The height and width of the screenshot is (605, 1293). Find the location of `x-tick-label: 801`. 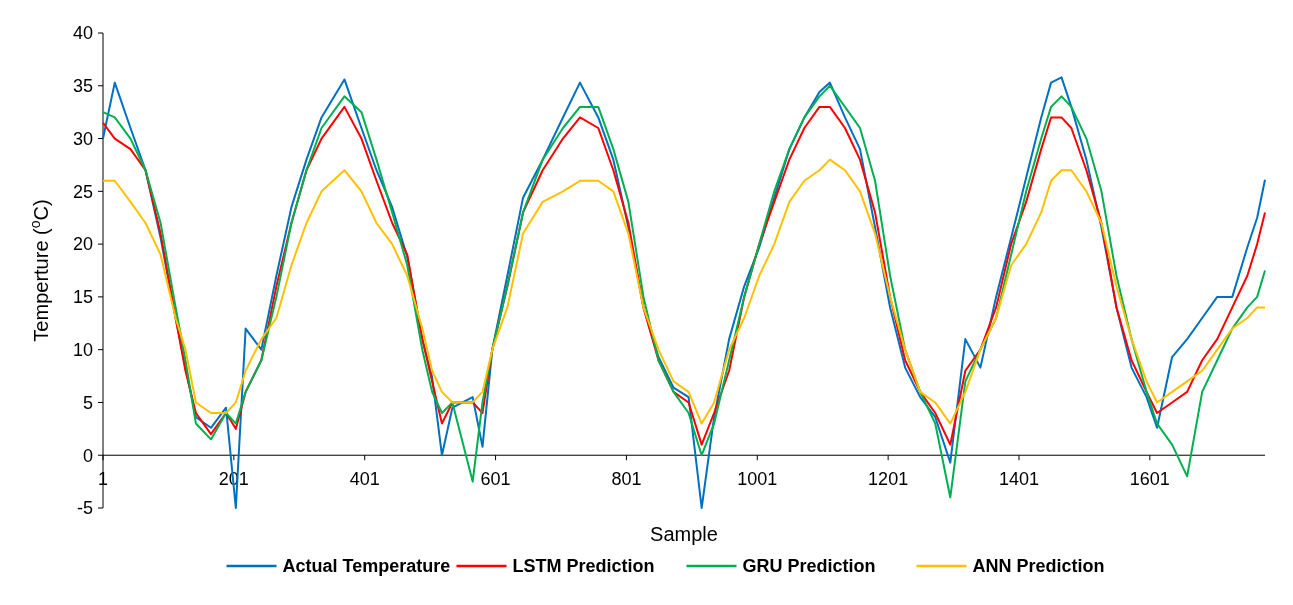

x-tick-label: 801 is located at coordinates (626, 479).